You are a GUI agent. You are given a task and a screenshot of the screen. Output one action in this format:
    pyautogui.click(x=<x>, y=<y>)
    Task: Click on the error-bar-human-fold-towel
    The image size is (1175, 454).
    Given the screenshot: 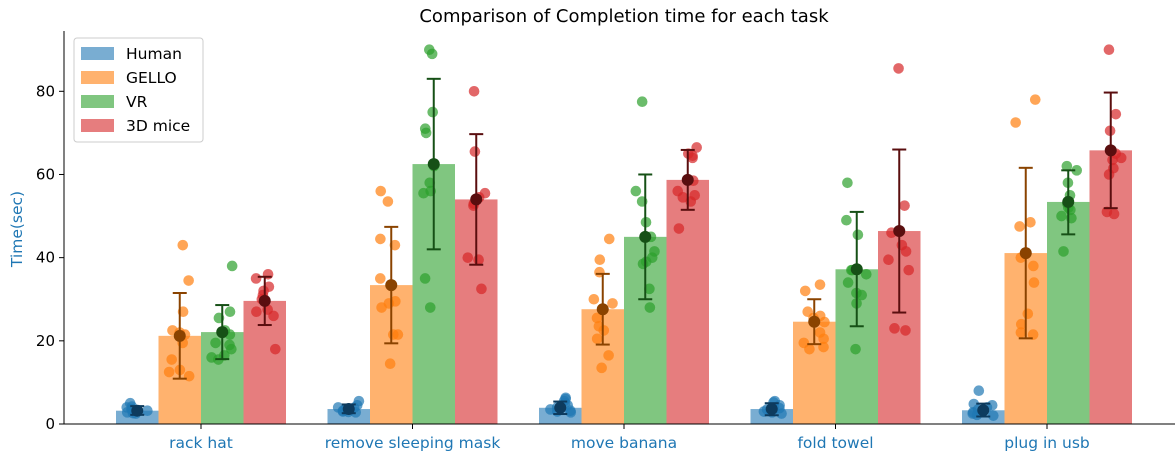 What is the action you would take?
    pyautogui.click(x=771, y=409)
    